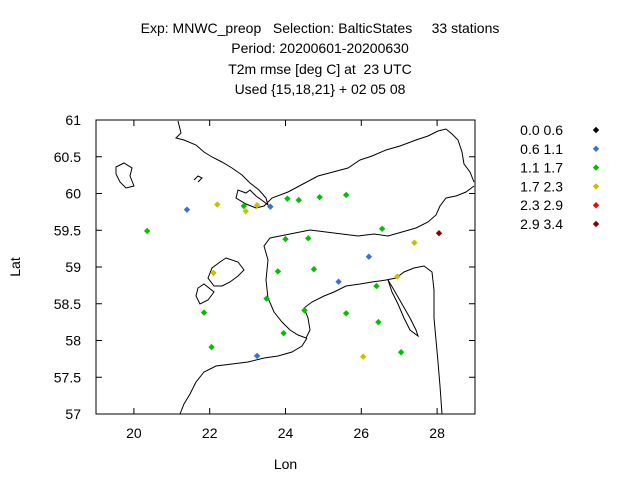 Image resolution: width=640 pixels, height=480 pixels. Describe the element at coordinates (73, 414) in the screenshot. I see `y-tick-label: 57` at that location.